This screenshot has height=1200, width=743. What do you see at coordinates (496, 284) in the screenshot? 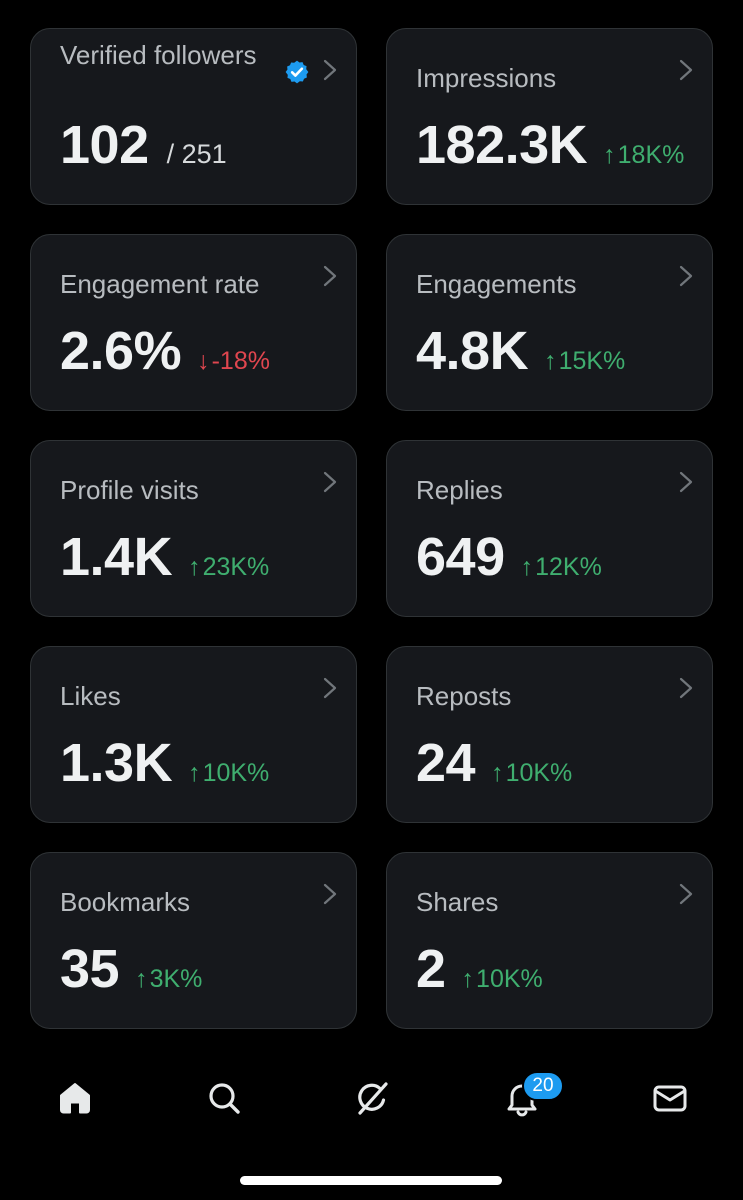
I see `card-label: Engagements` at bounding box center [496, 284].